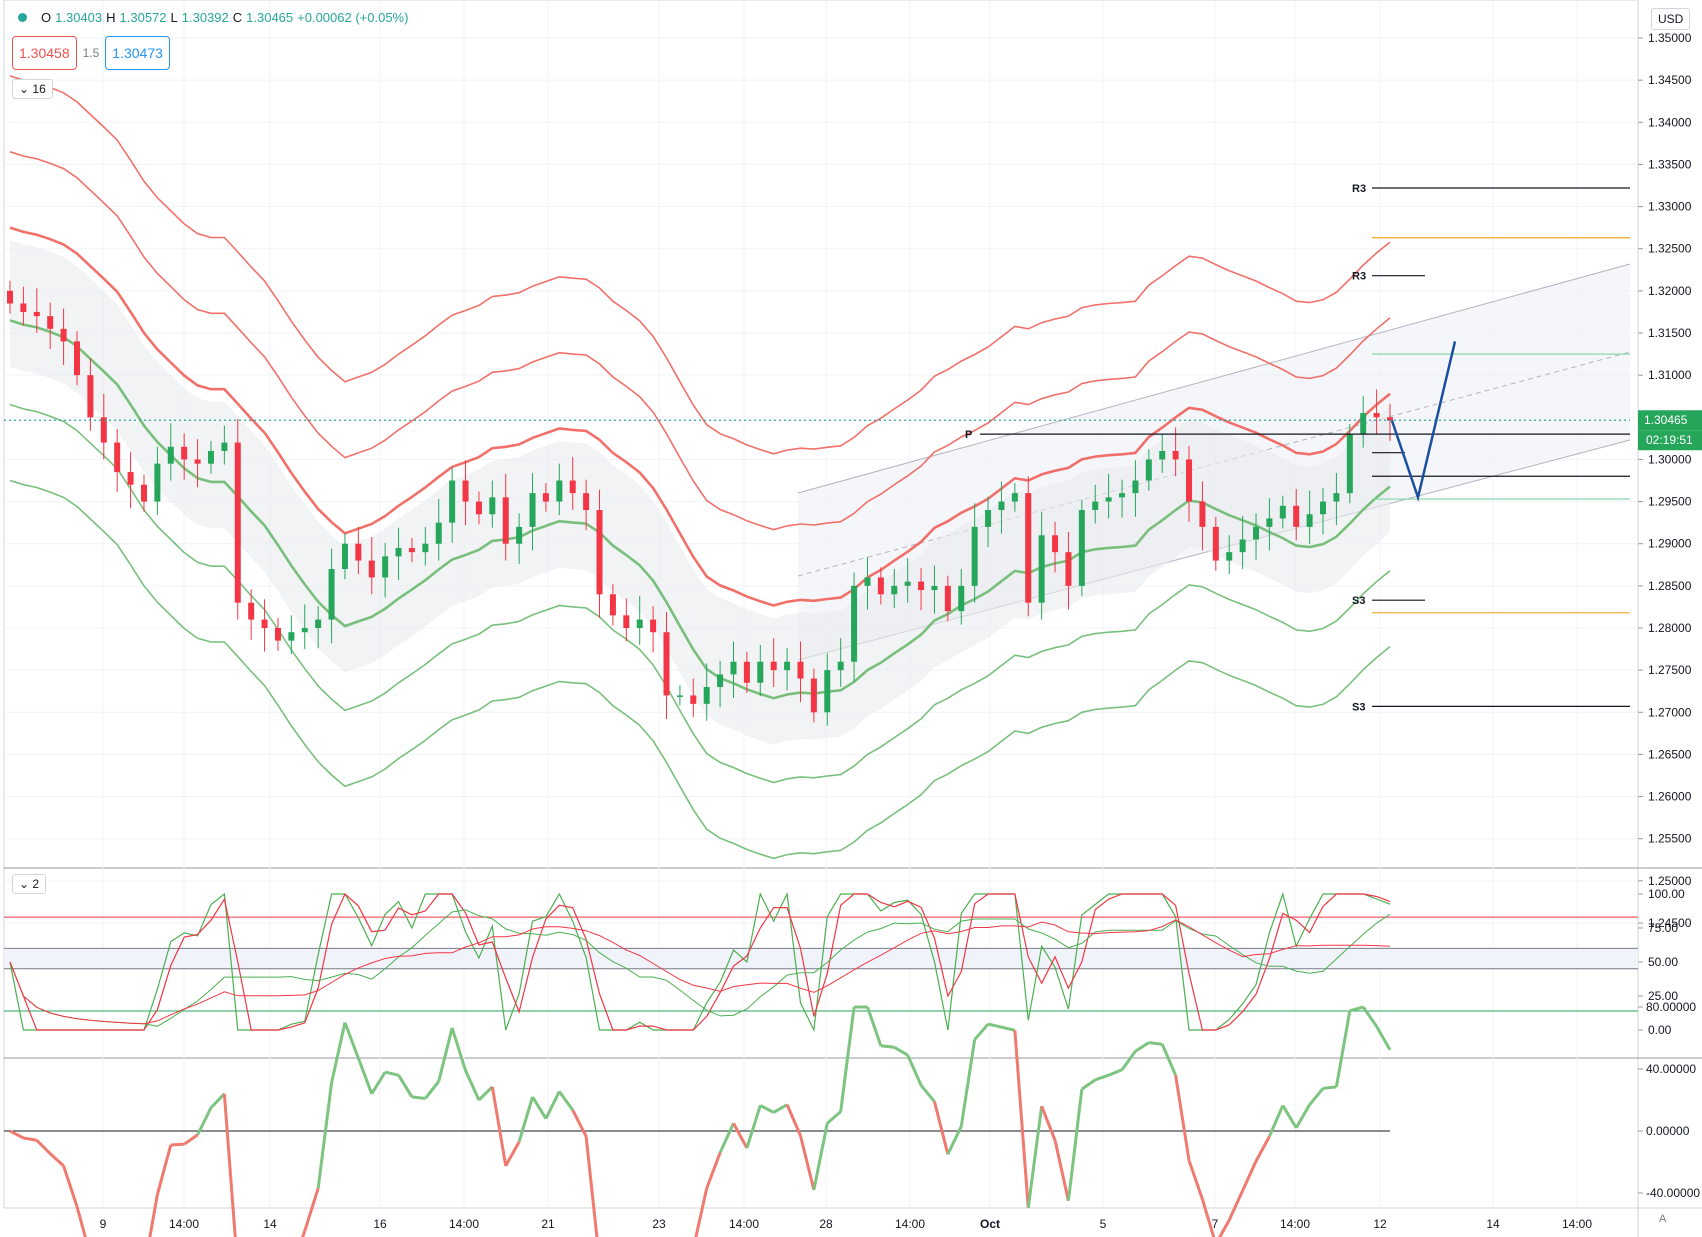  Describe the element at coordinates (910, 1224) in the screenshot. I see `time-tick-label: 14:00` at that location.